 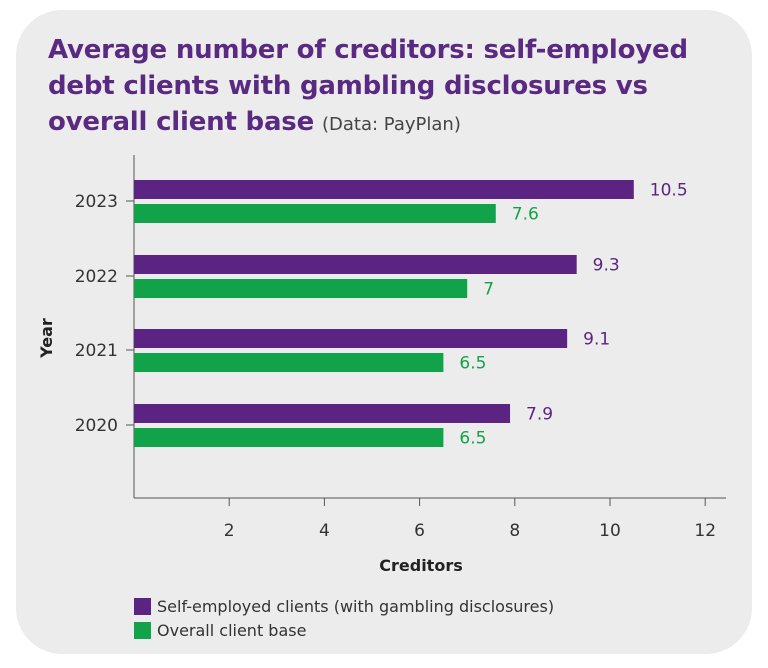 I want to click on x-tick-label: 12, so click(x=705, y=531).